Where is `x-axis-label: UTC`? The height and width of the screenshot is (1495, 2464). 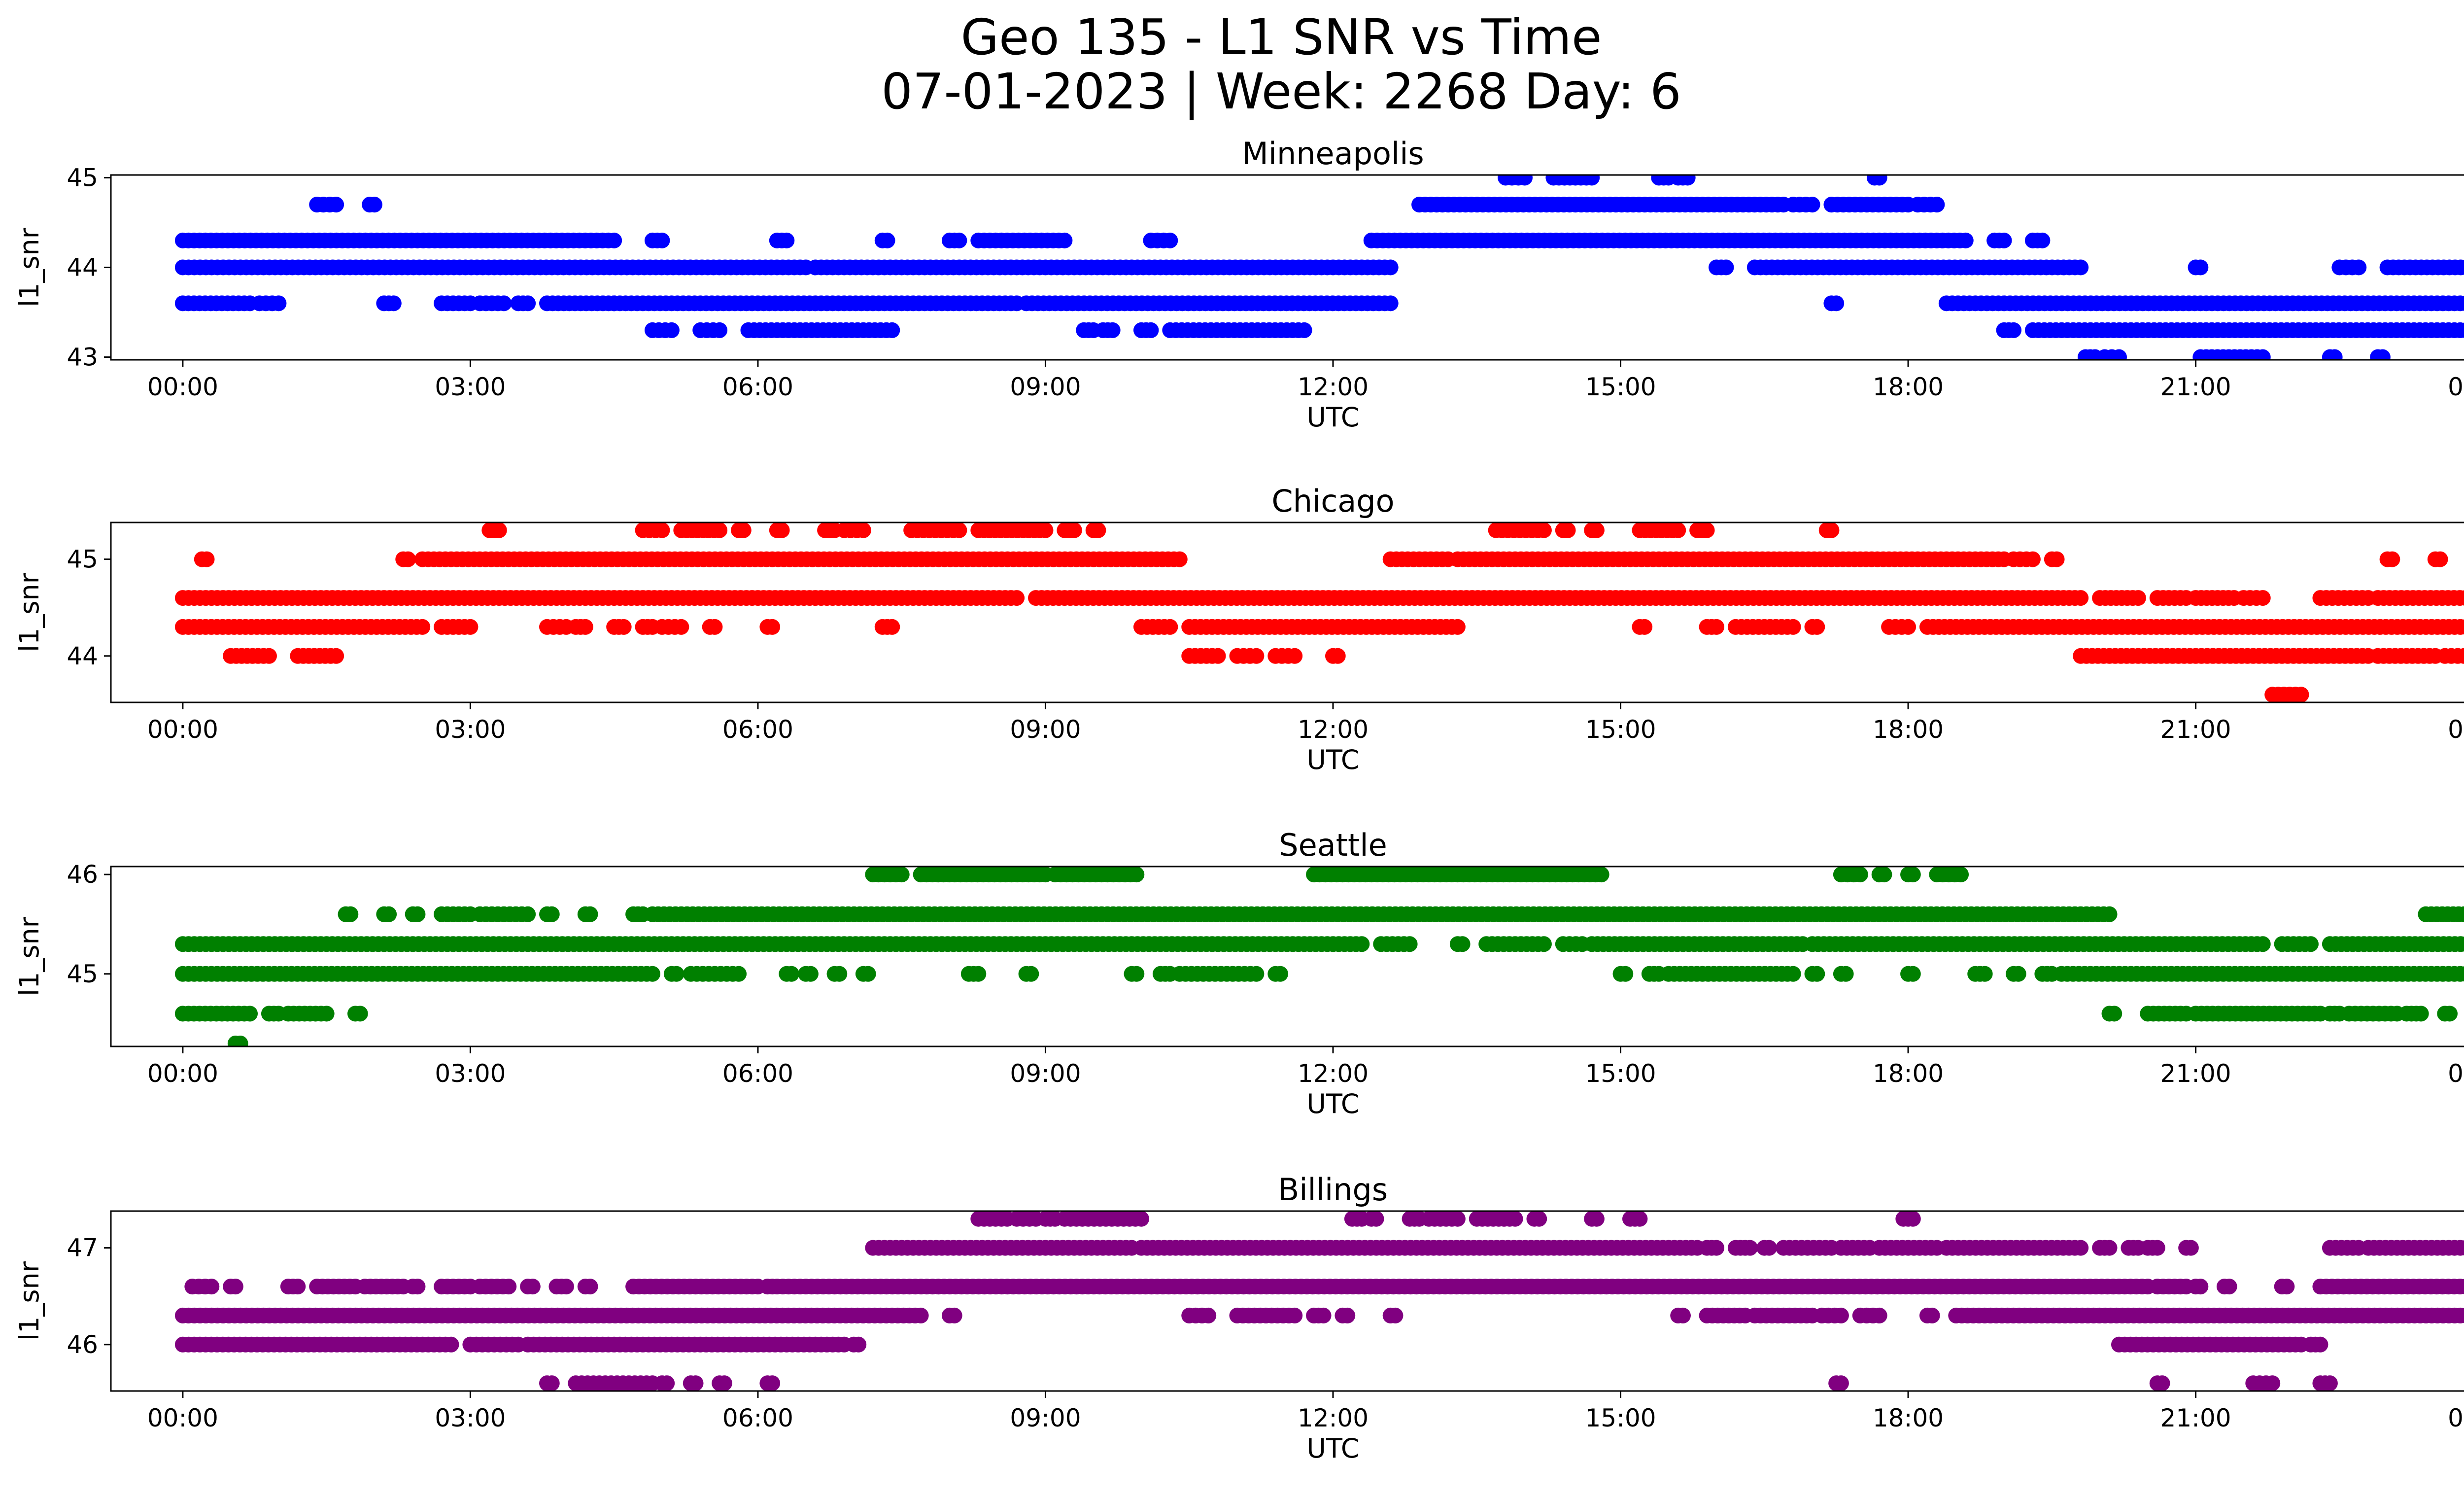
x-axis-label: UTC is located at coordinates (1332, 417).